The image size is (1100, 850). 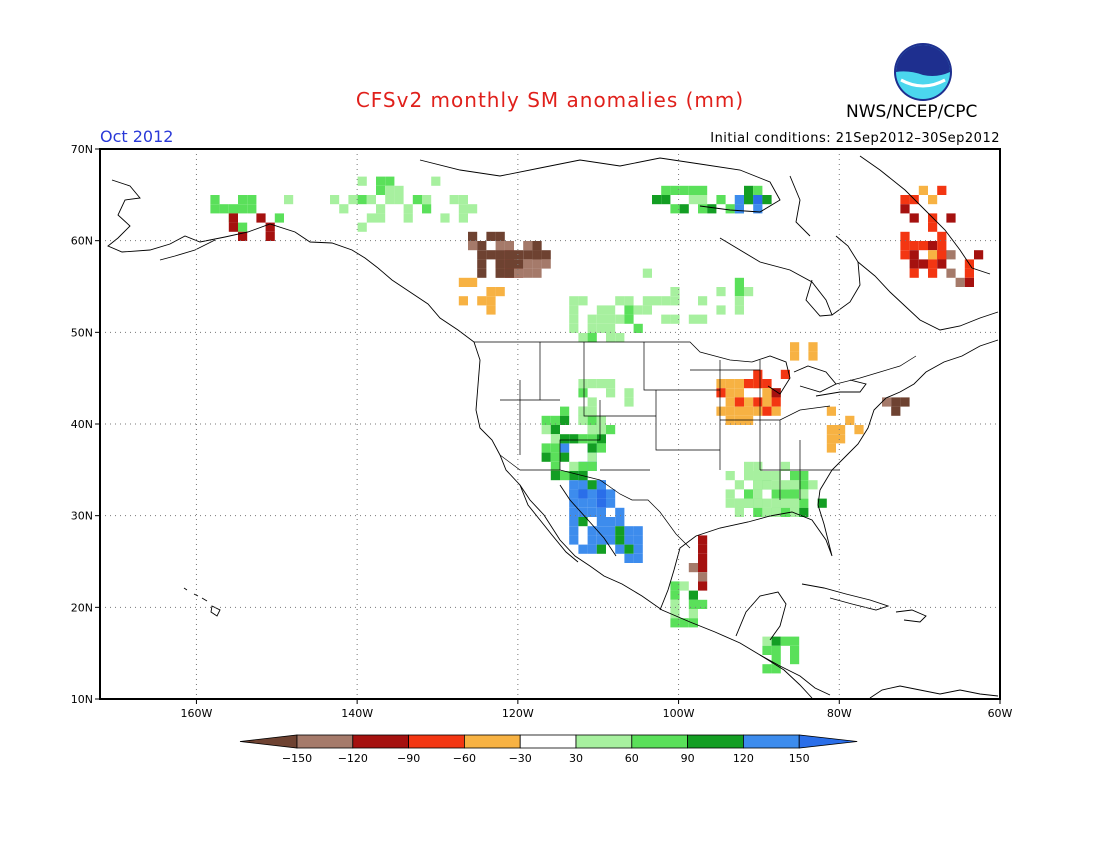 What do you see at coordinates (82, 332) in the screenshot?
I see `lat-tick-label: 50N` at bounding box center [82, 332].